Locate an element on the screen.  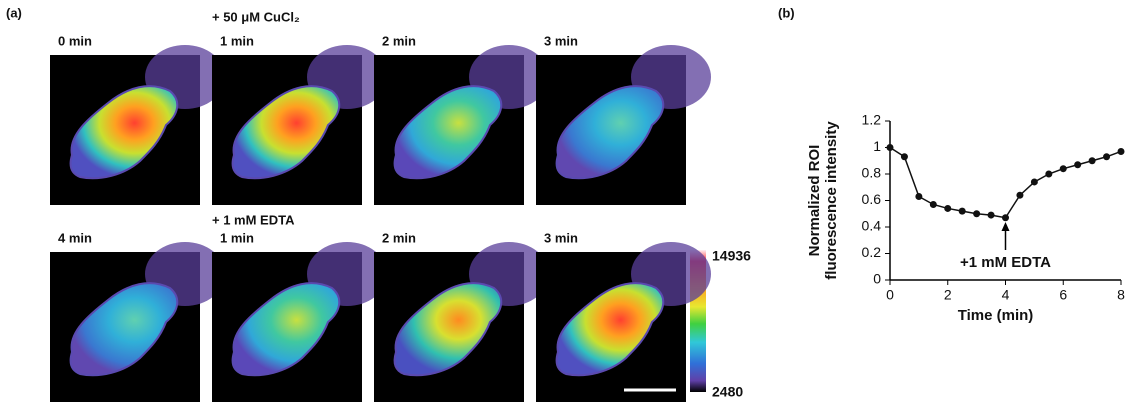
y-axis-label: fluorescence intensity is located at coordinates (831, 200).